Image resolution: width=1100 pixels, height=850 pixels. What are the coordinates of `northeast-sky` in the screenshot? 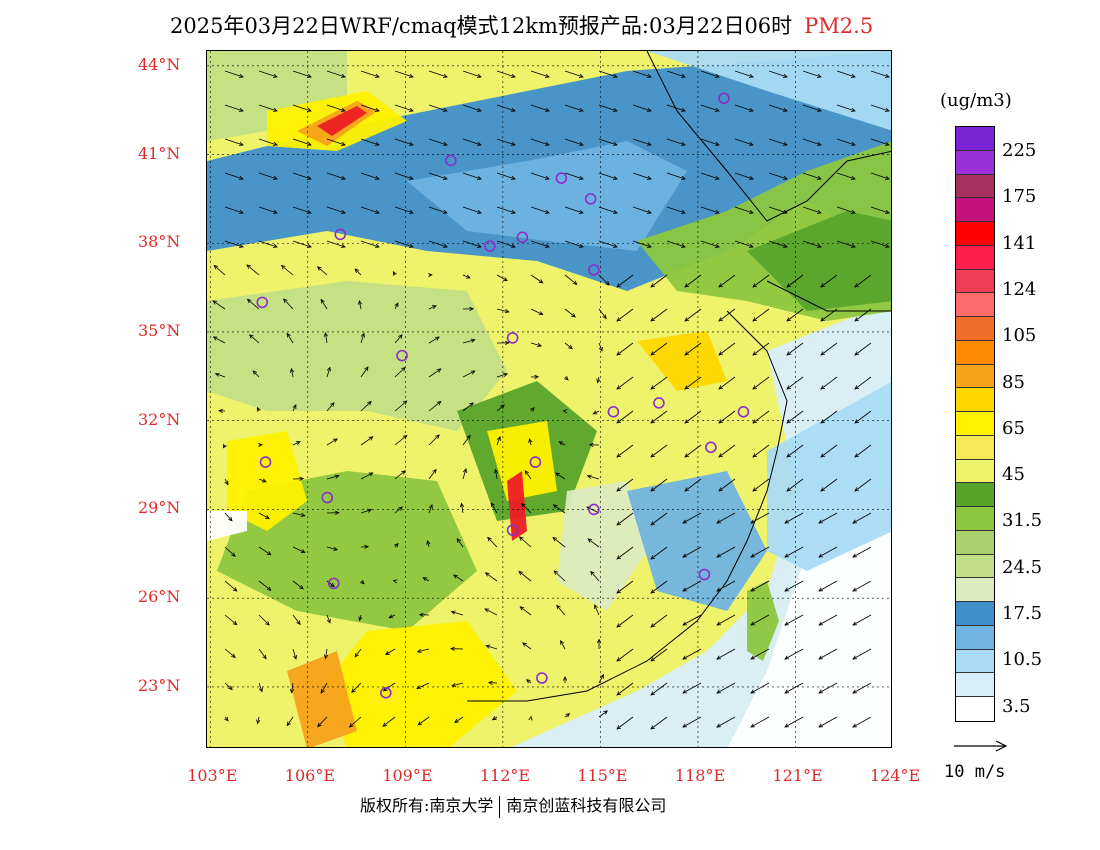 It's located at (769, 91).